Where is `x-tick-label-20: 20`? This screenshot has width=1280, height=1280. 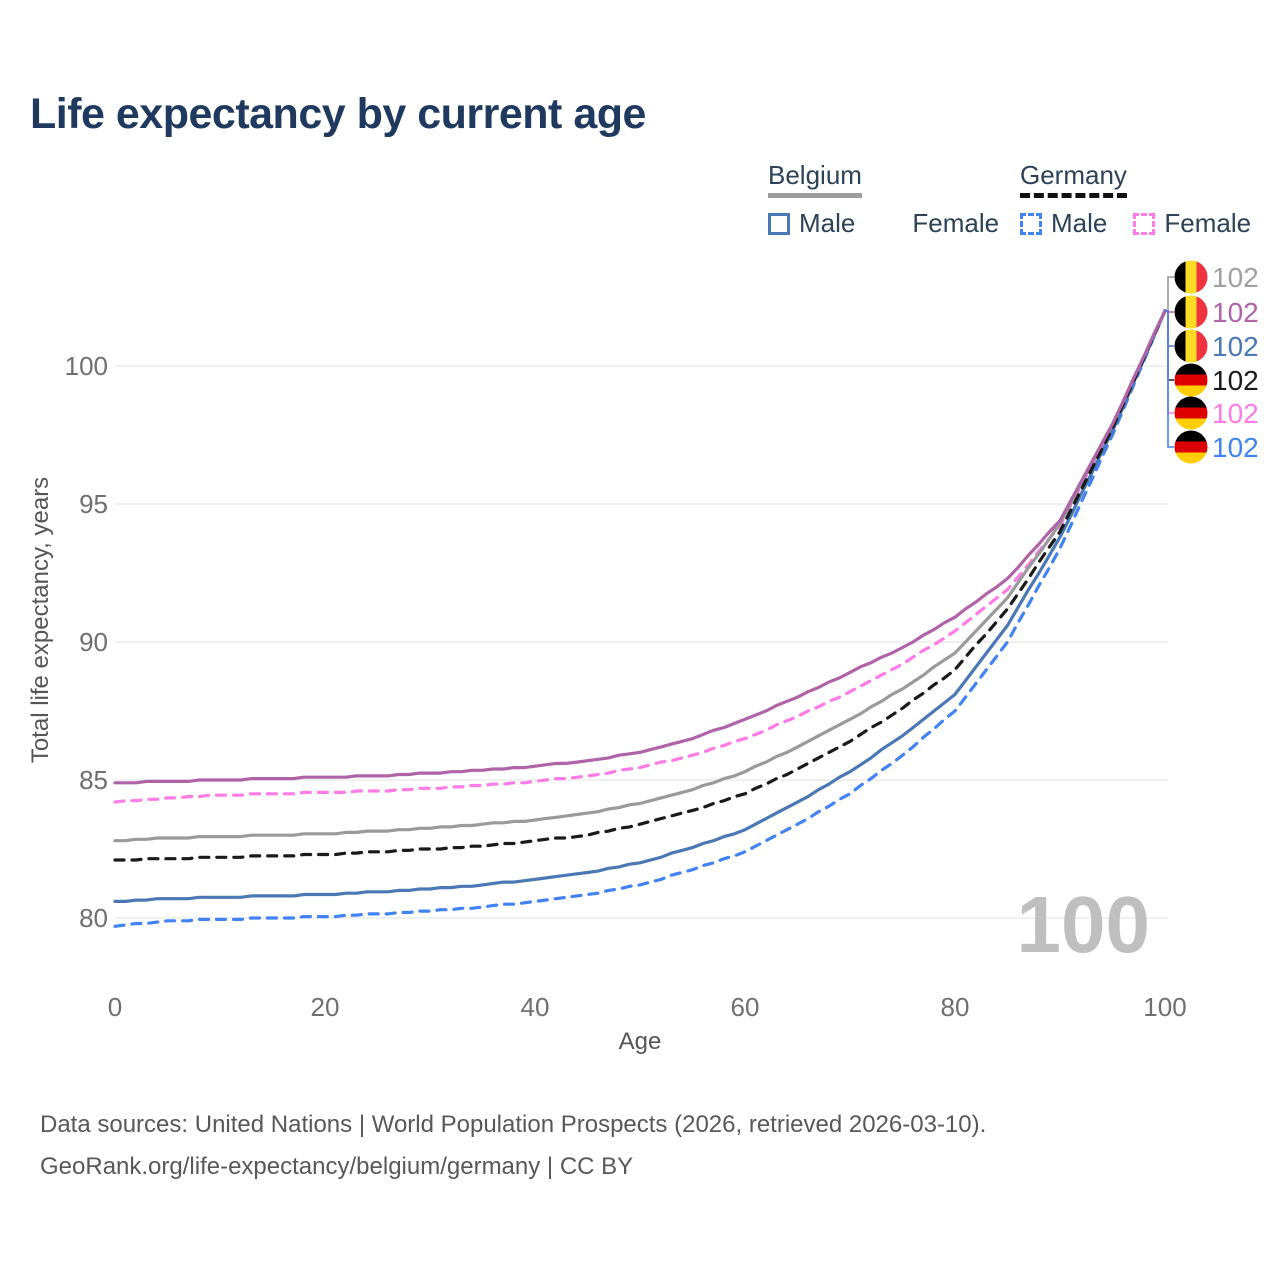
x-tick-label-20: 20 is located at coordinates (325, 1007).